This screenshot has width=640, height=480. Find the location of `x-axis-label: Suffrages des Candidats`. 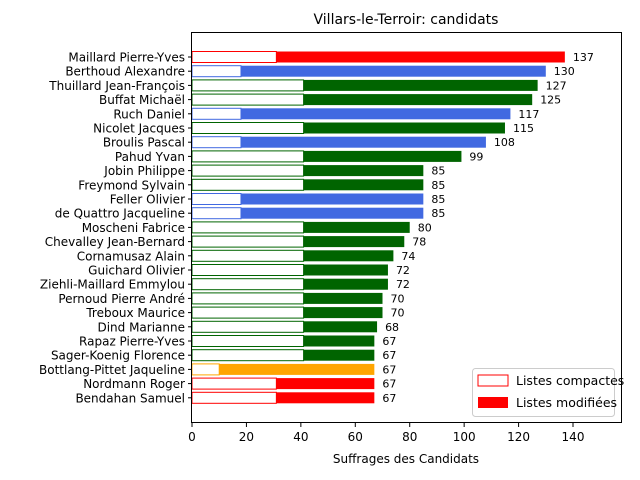

x-axis-label: Suffrages des Candidats is located at coordinates (406, 459).